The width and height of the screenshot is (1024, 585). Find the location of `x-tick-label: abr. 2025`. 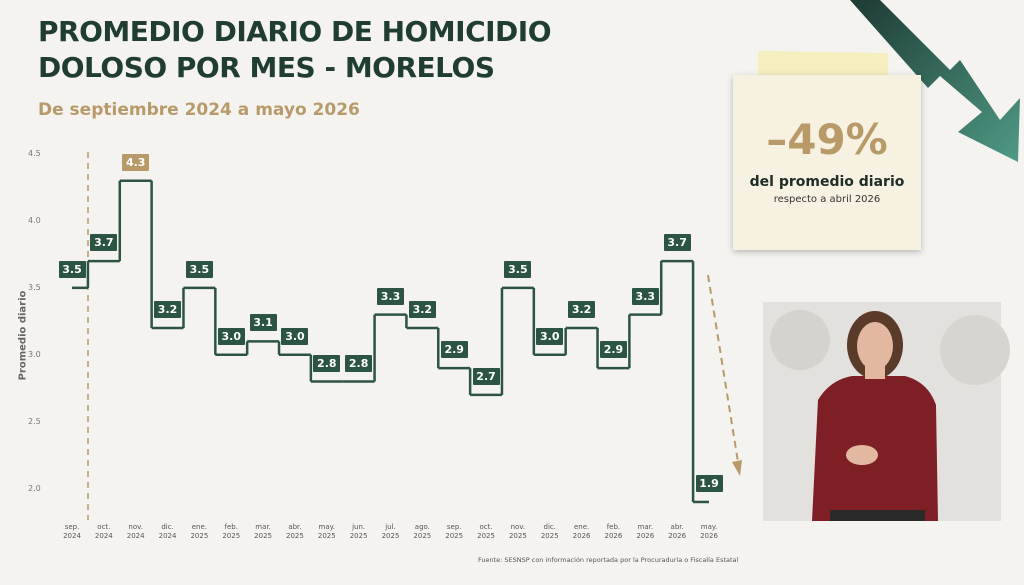

x-tick-label: abr. 2025 is located at coordinates (295, 531).